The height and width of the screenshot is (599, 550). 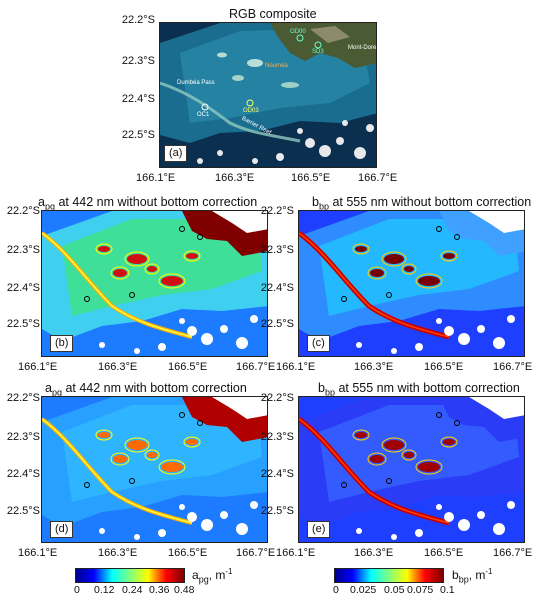 I want to click on apg-colorbar-tick: 0.24, so click(x=132, y=590).